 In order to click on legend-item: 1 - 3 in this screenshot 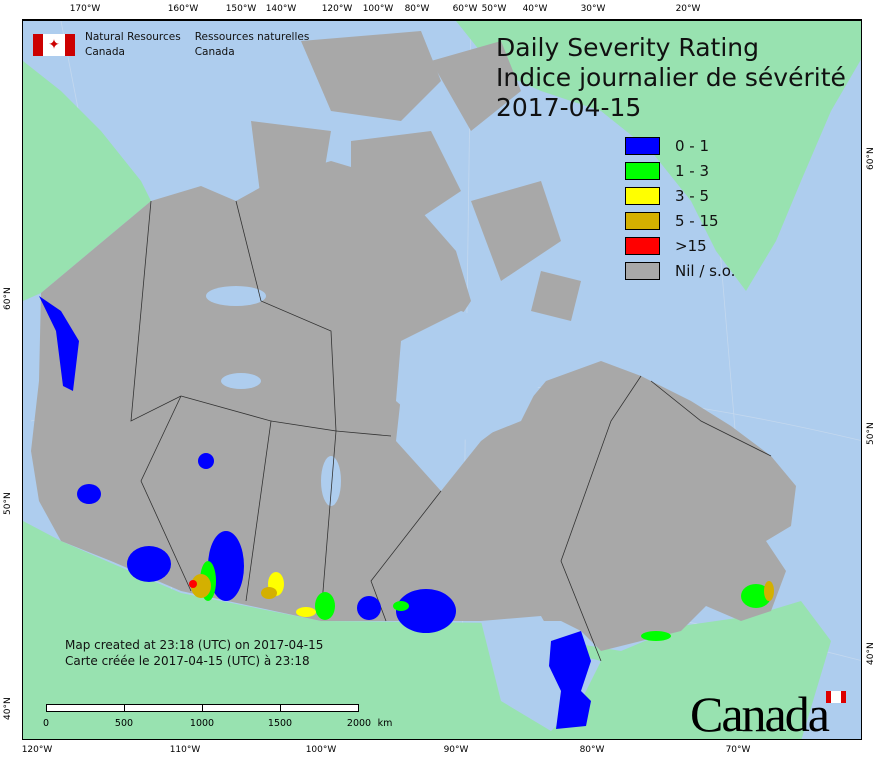, I will do `click(680, 170)`.